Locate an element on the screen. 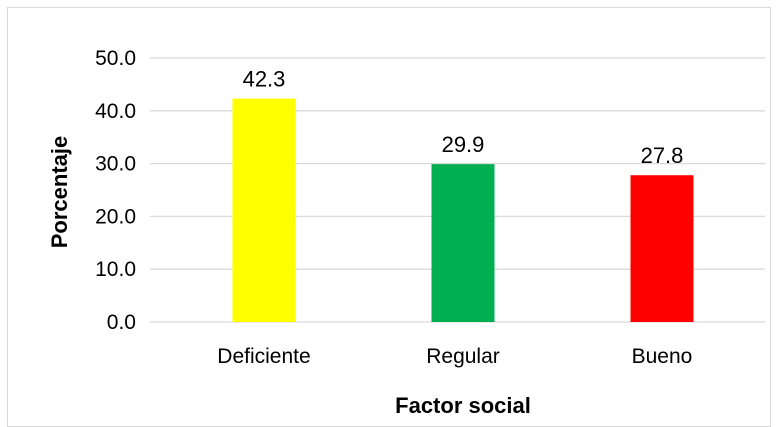 The height and width of the screenshot is (427, 779). y-tick-label: 30.0 is located at coordinates (115, 164).